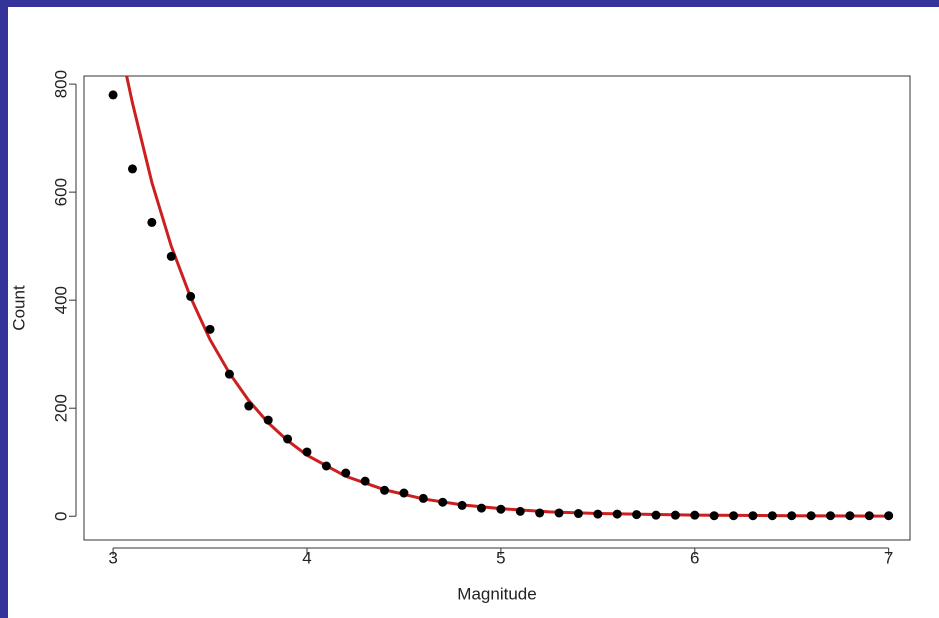 This screenshot has width=939, height=618. What do you see at coordinates (18, 308) in the screenshot?
I see `y-axis-label: Count` at bounding box center [18, 308].